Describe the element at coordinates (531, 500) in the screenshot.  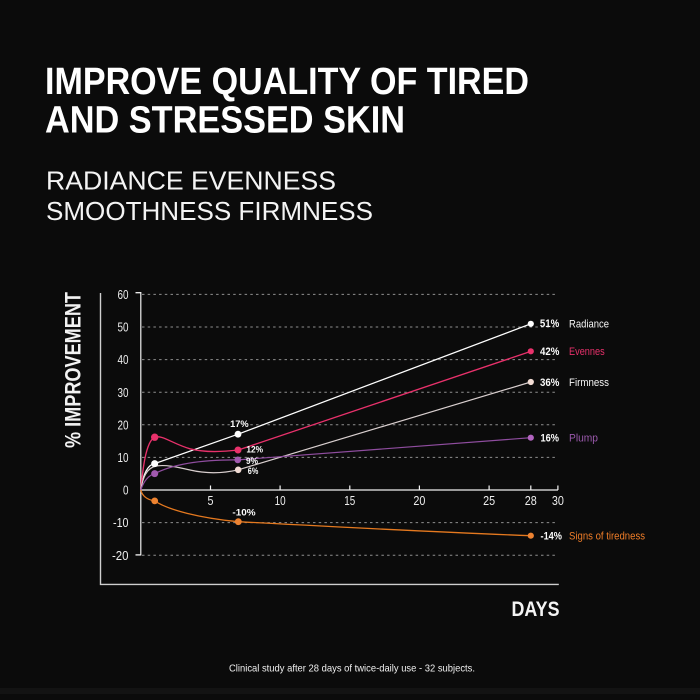
I see `svg-text: 28` at that location.